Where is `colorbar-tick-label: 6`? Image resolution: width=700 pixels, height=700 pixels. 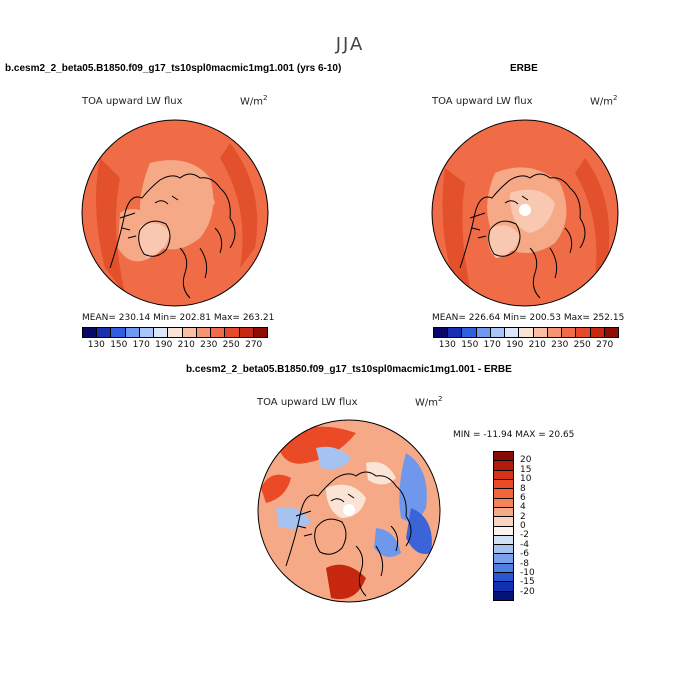
colorbar-tick-label: 6 is located at coordinates (523, 497).